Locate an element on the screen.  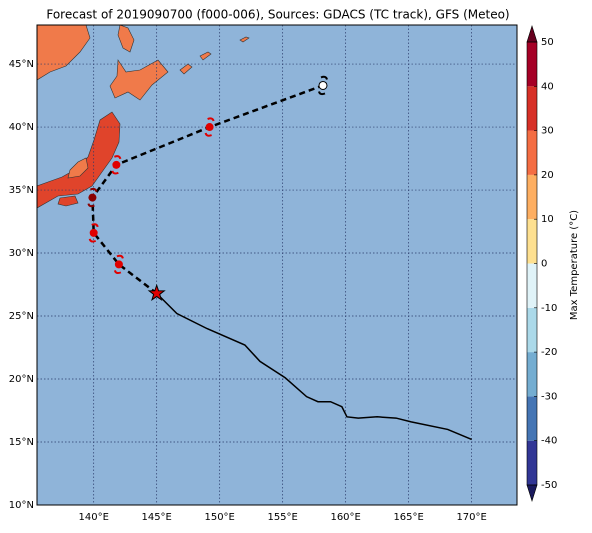
lat-tick-label: 25°N is located at coordinates (21, 316).